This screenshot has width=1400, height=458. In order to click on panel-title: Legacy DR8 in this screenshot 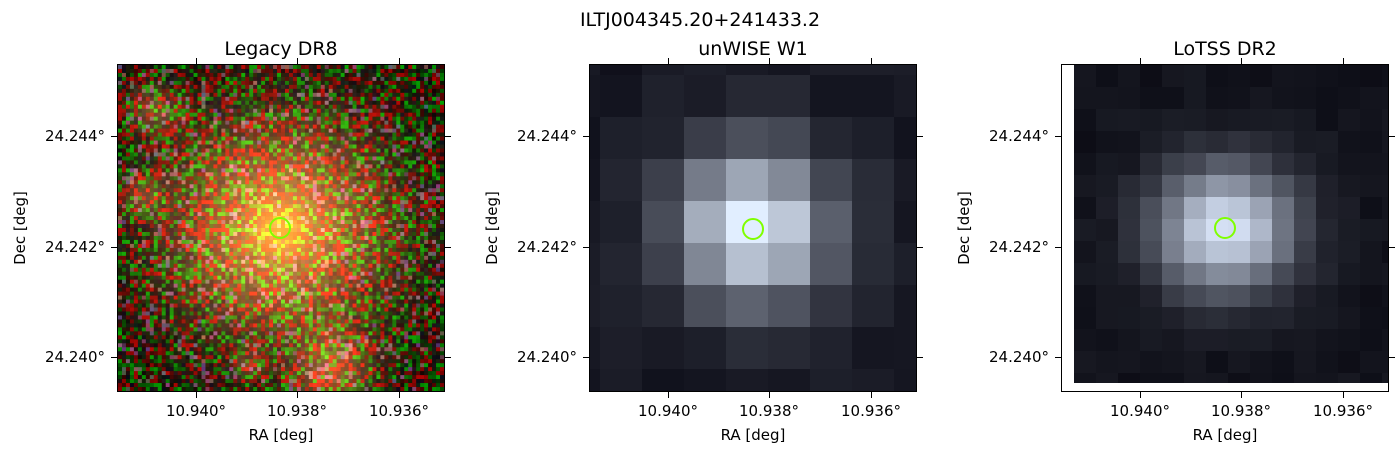, I will do `click(281, 49)`.